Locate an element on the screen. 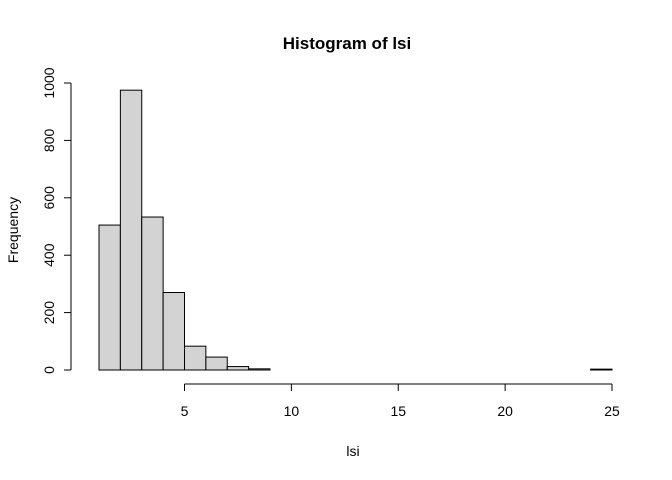  x-tick-label: 10 is located at coordinates (292, 411).